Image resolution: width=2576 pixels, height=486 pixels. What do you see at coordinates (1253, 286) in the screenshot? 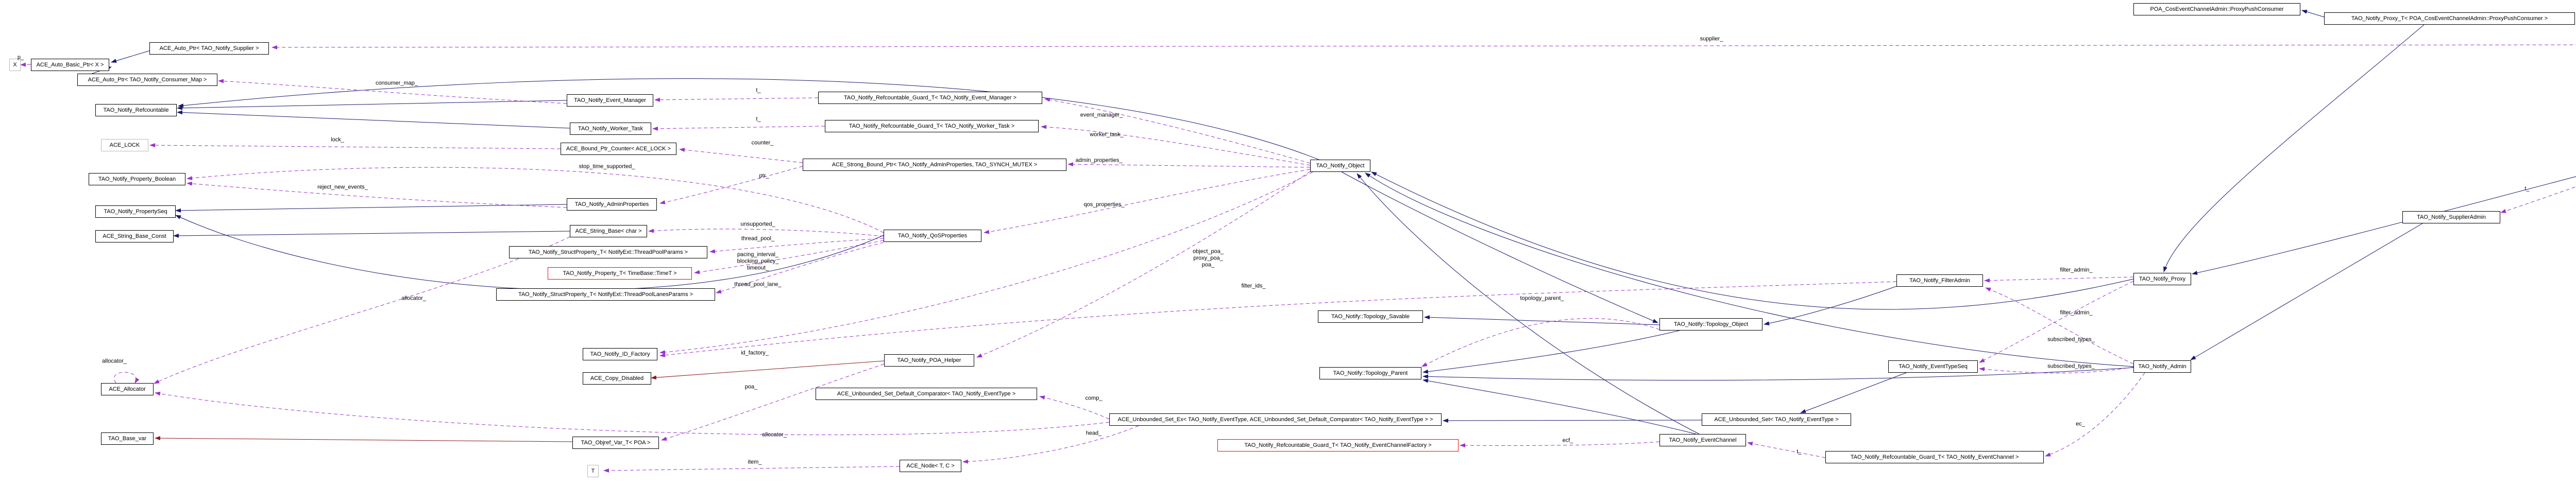
I see `edge-label-filter-ids: filter_ids_` at bounding box center [1253, 286].